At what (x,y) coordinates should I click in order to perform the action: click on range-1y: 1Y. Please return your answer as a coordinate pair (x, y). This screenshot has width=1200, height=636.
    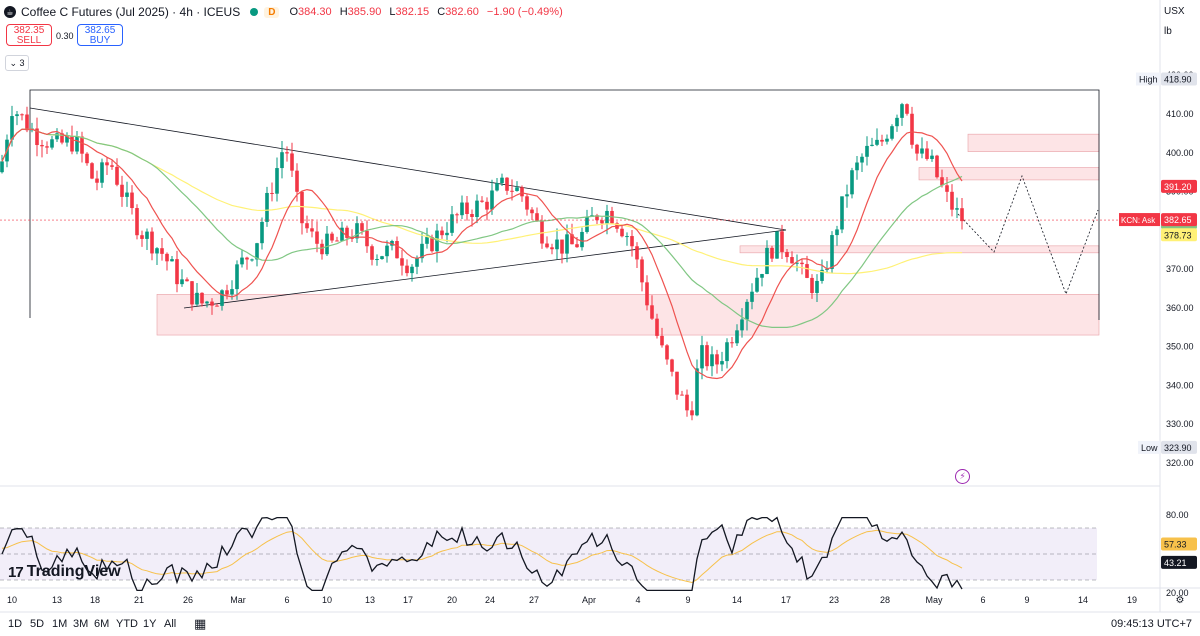
    Looking at the image, I should click on (150, 624).